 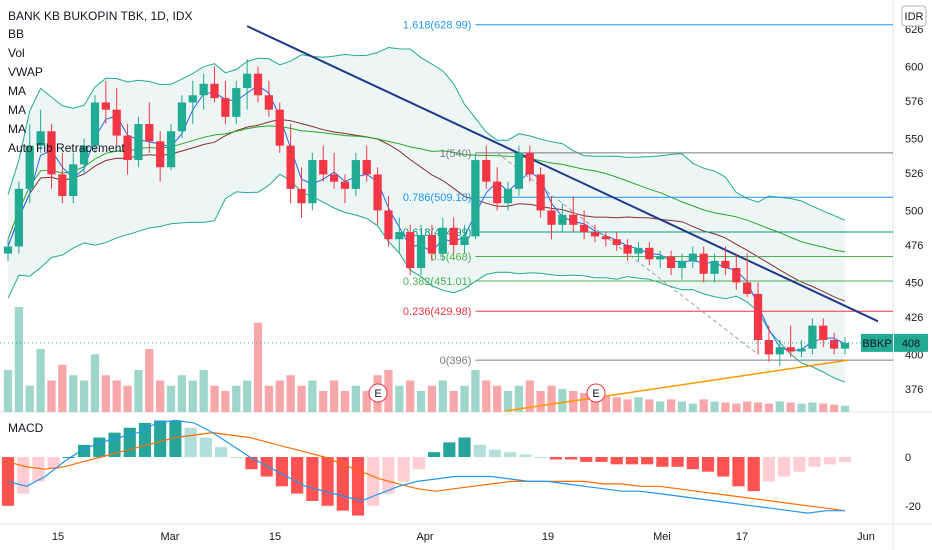 I want to click on time-tick-label: Mei, so click(x=662, y=537).